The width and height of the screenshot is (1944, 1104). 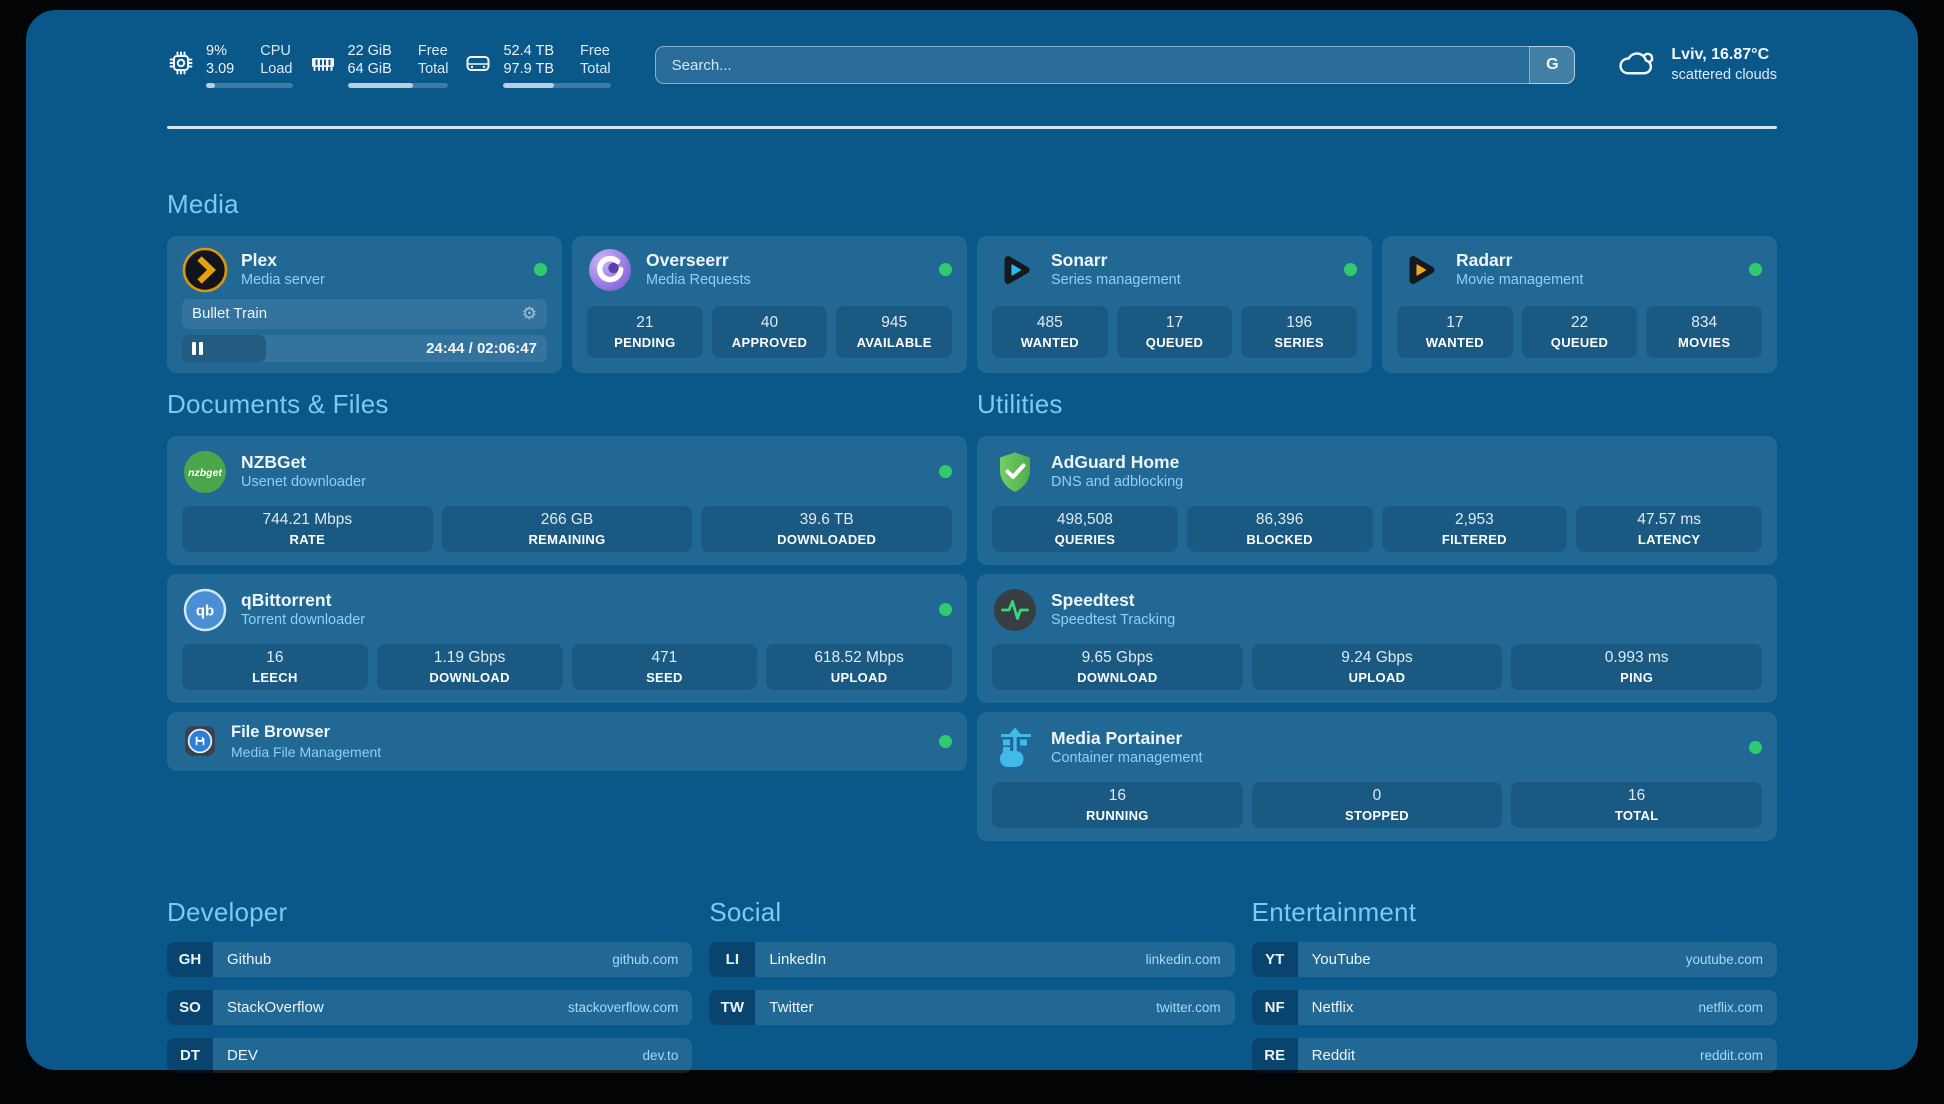 What do you see at coordinates (369, 69) in the screenshot?
I see `ram-total-value: 64 GiB` at bounding box center [369, 69].